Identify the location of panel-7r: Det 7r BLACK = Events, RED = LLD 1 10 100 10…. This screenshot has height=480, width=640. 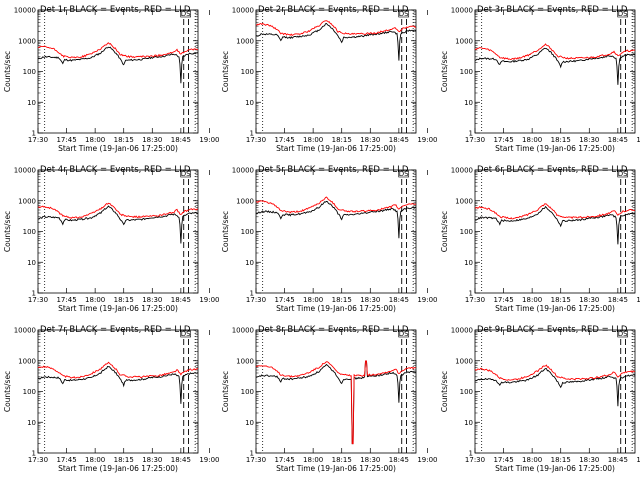
(111, 399).